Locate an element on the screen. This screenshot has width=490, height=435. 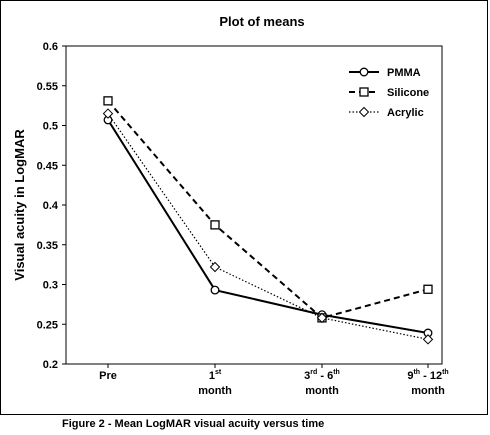
y-tick-label: 0.35 is located at coordinates (47, 246).